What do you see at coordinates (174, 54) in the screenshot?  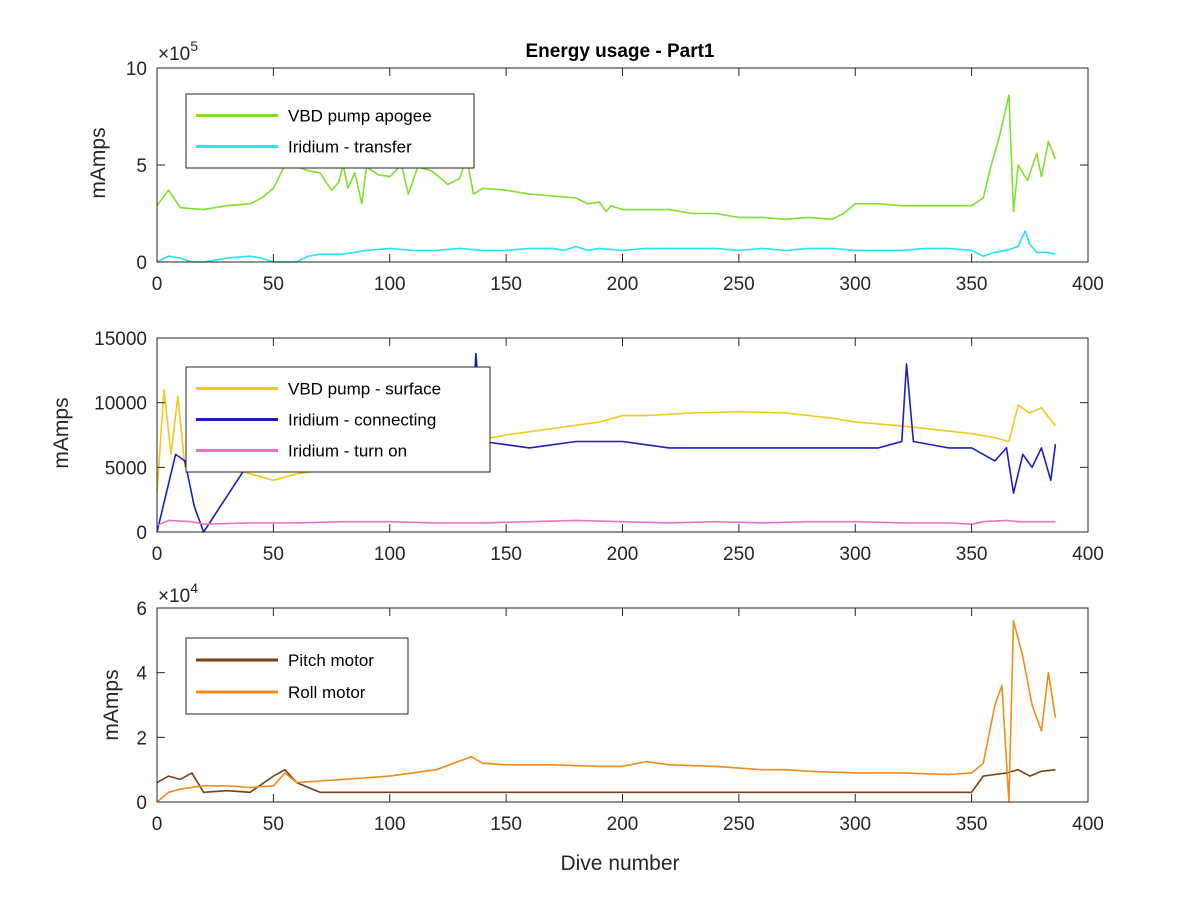 I see `y-scale-multiplier-panel1: ×10` at bounding box center [174, 54].